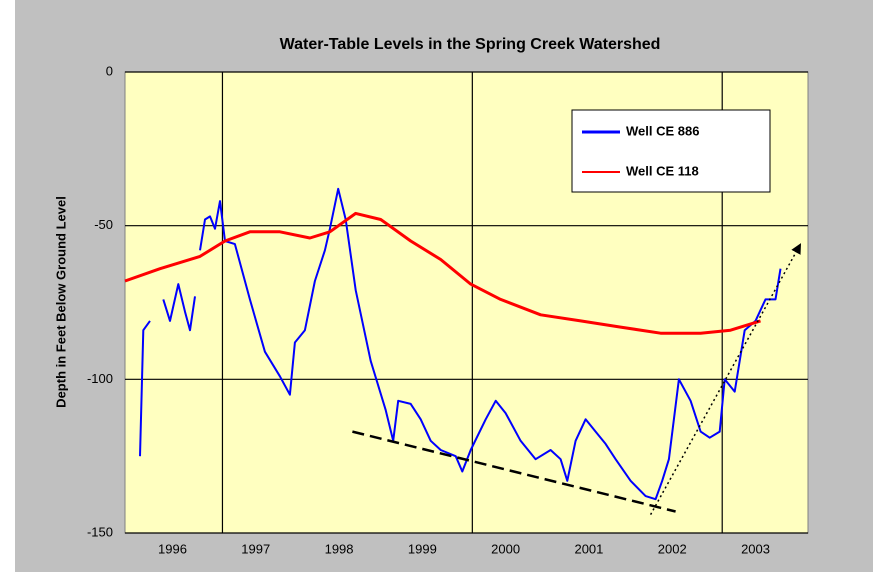 The image size is (883, 577). I want to click on y-tick-label: -50, so click(103, 224).